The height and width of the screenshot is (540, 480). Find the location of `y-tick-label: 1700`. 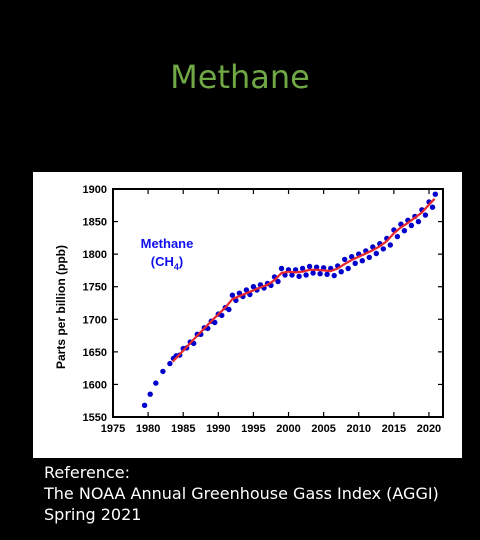

y-tick-label: 1700 is located at coordinates (95, 320).